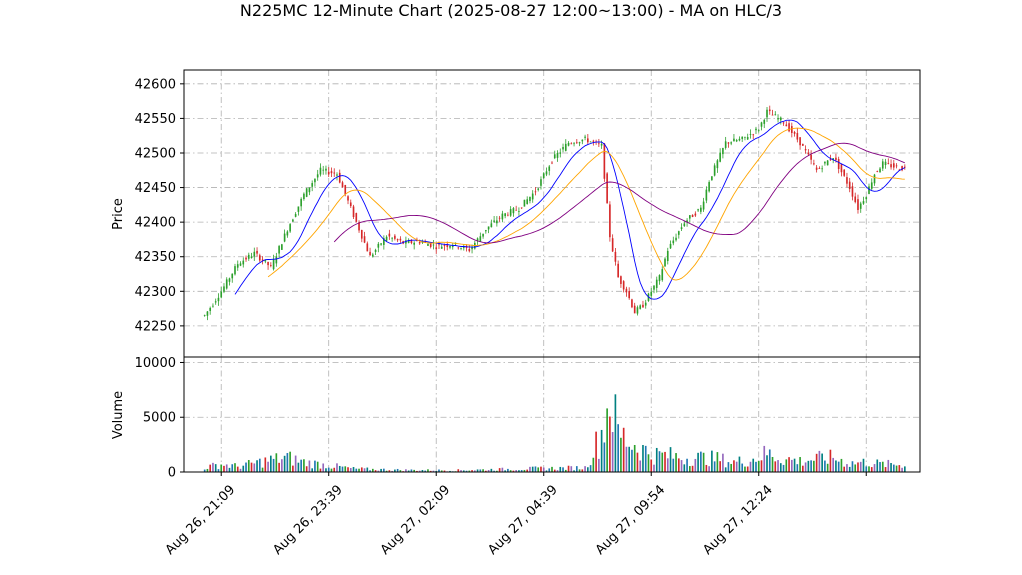  What do you see at coordinates (552, 415) in the screenshot?
I see `volume-grid` at bounding box center [552, 415].